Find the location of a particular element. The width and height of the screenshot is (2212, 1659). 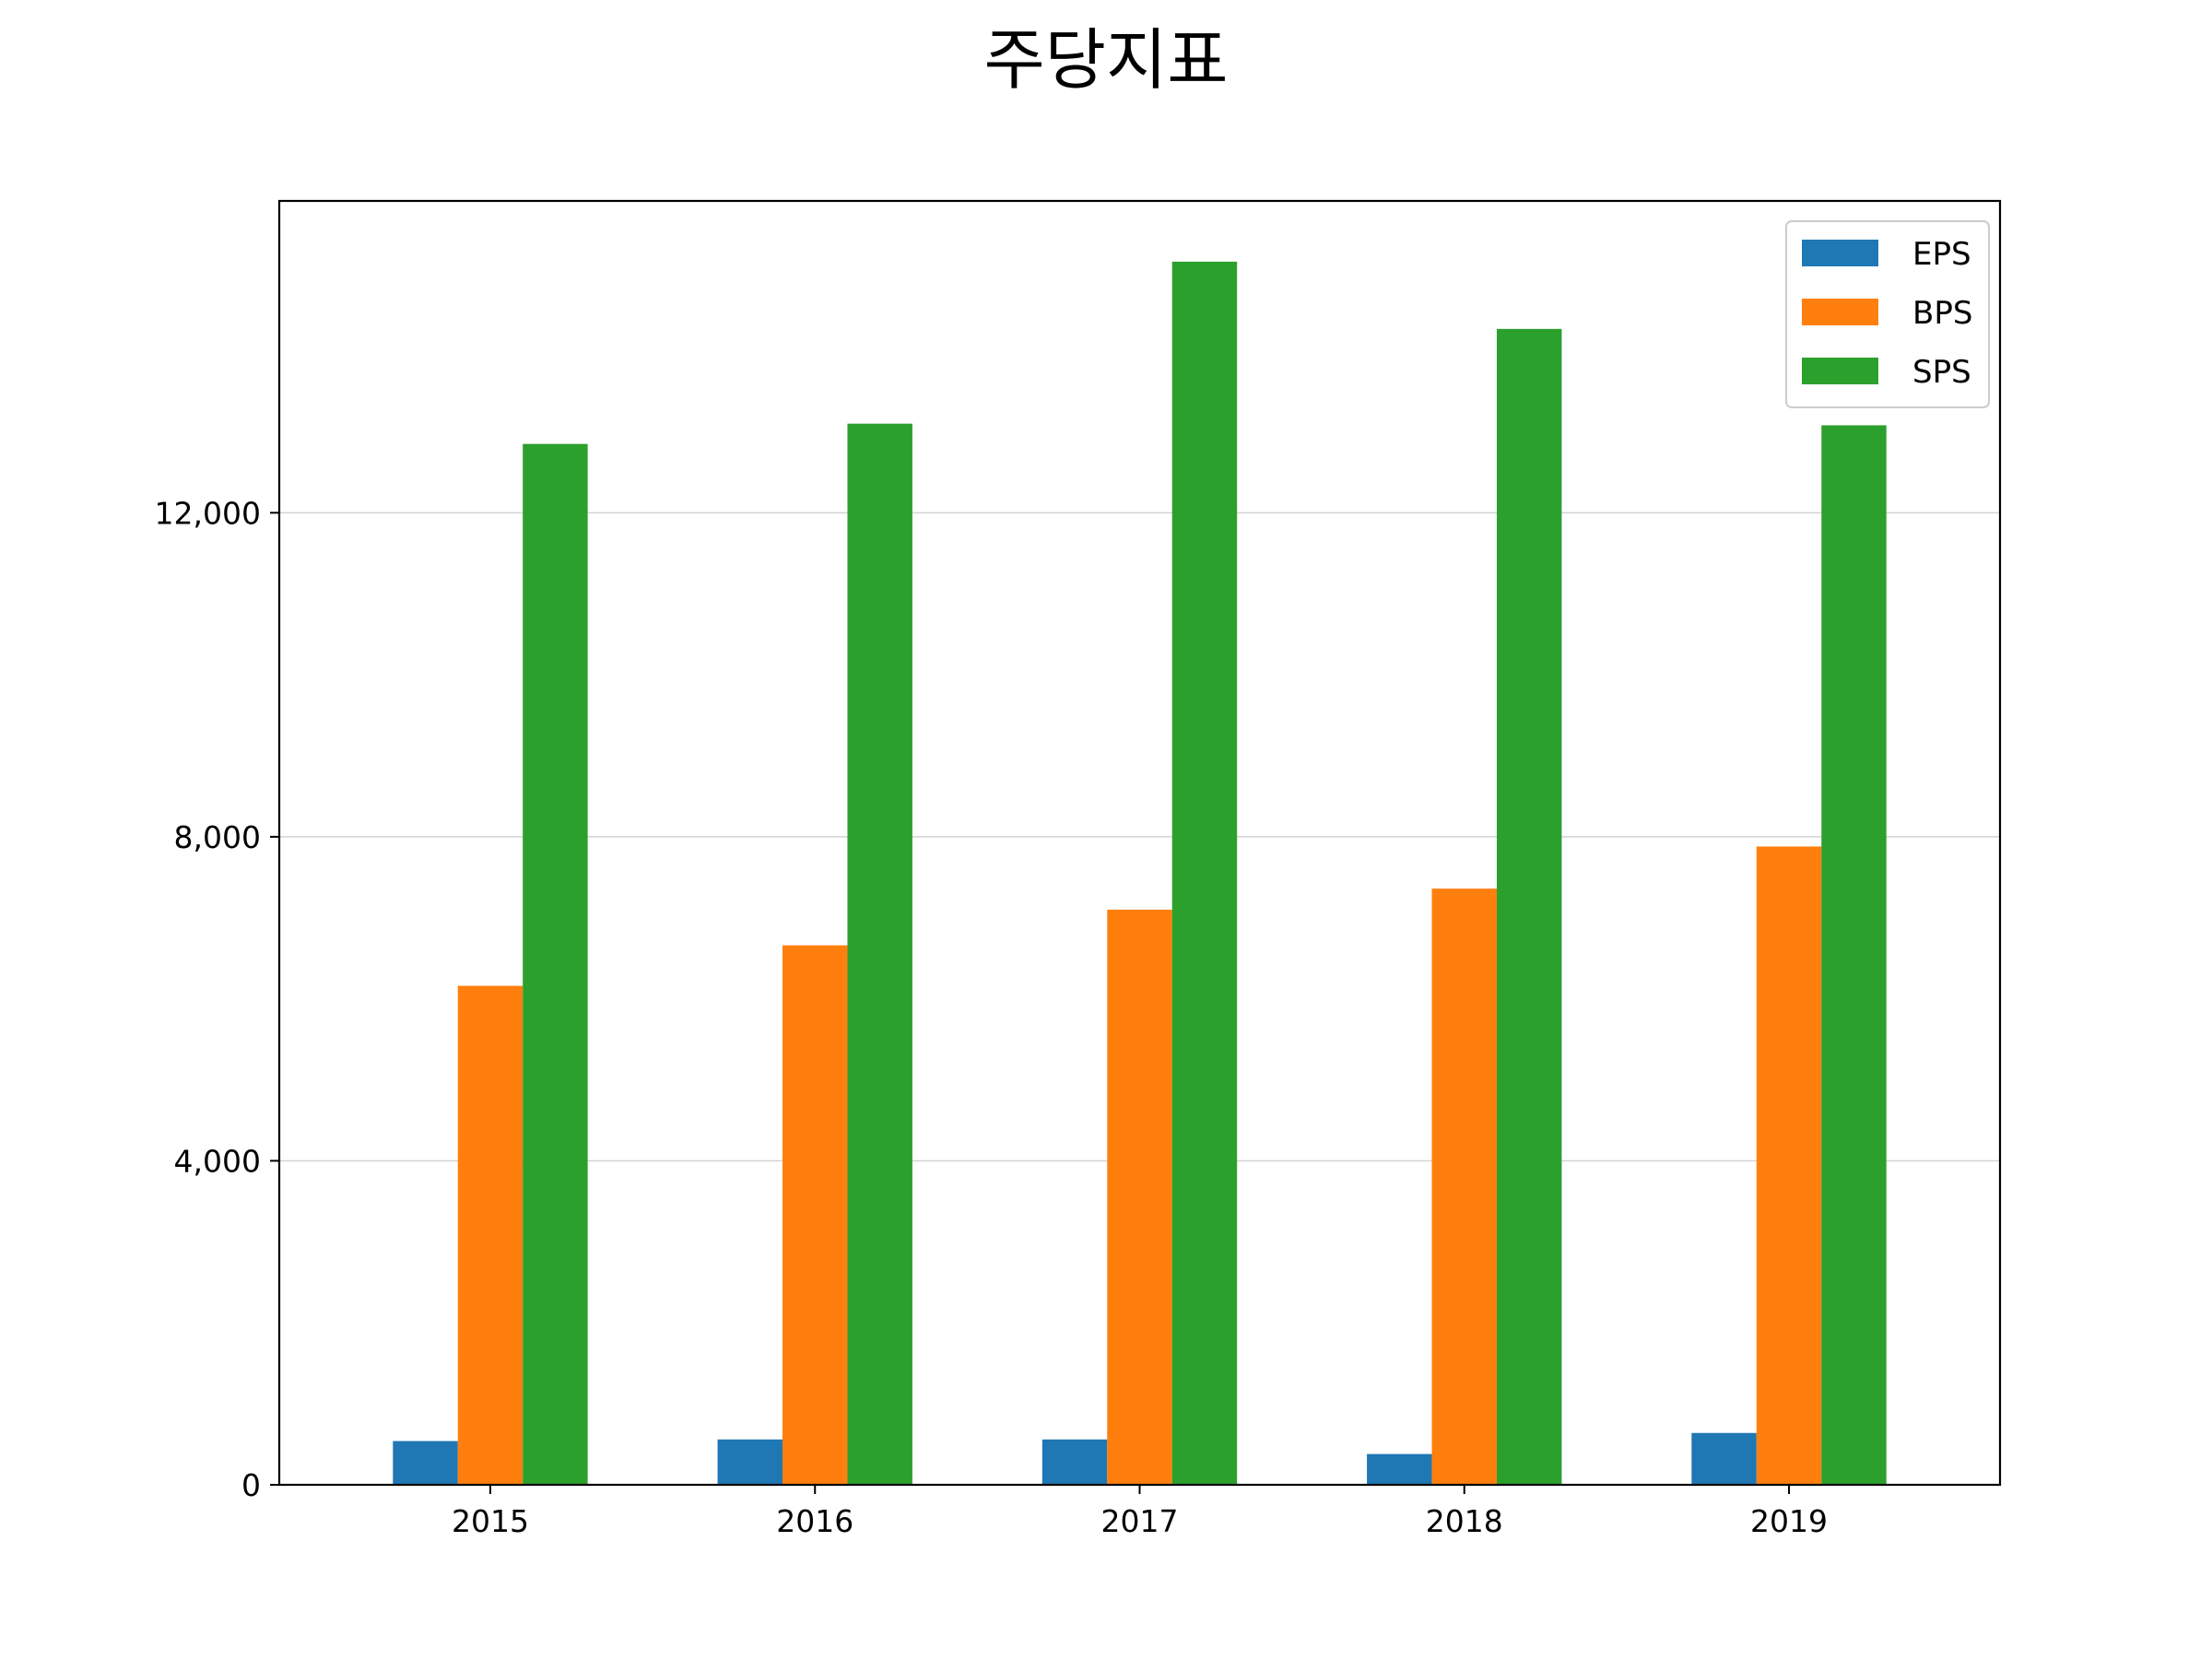

bar-eps-2017 is located at coordinates (1074, 1462).